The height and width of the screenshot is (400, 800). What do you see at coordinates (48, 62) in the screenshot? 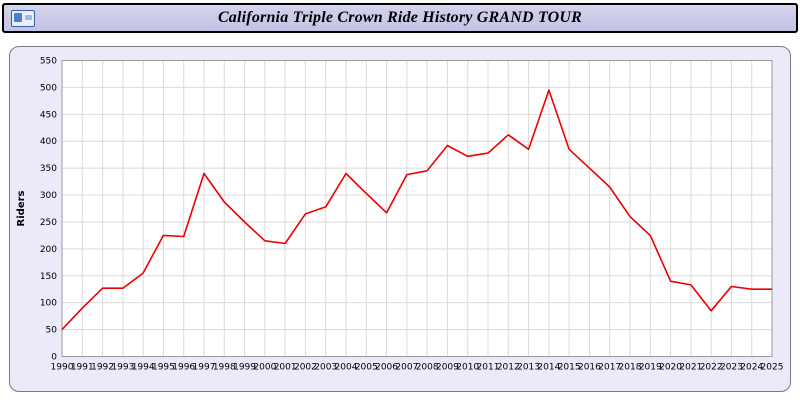
I see `svg-text: 550` at bounding box center [48, 62].